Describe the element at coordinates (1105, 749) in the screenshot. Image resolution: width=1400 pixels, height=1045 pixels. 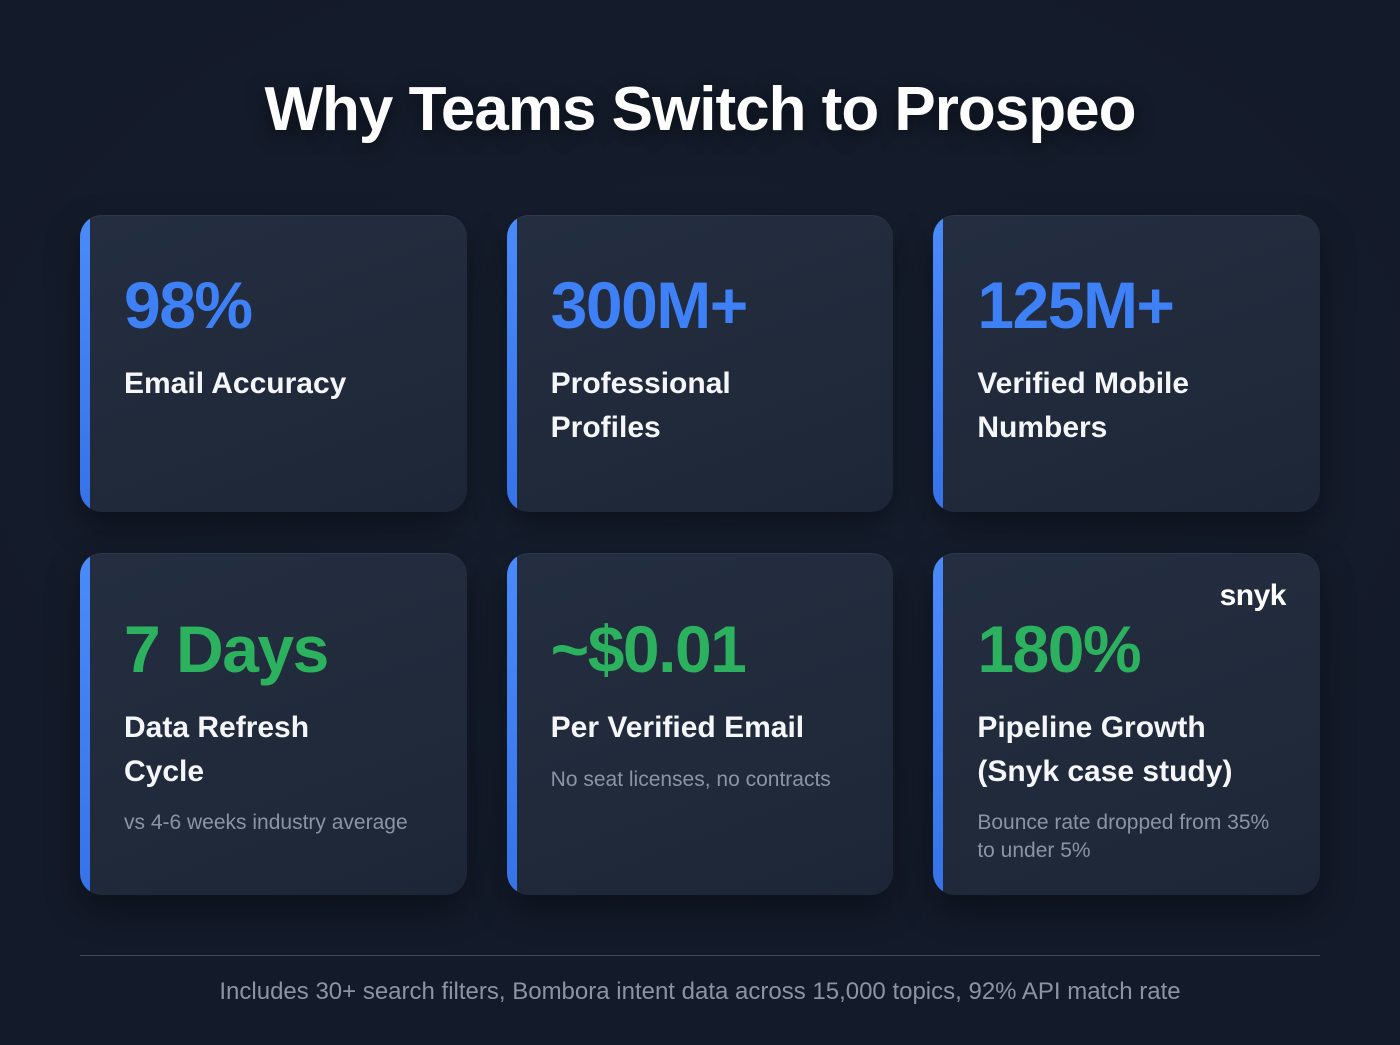
I see `stat-label: Pipeline Growth (Snyk case study)` at that location.